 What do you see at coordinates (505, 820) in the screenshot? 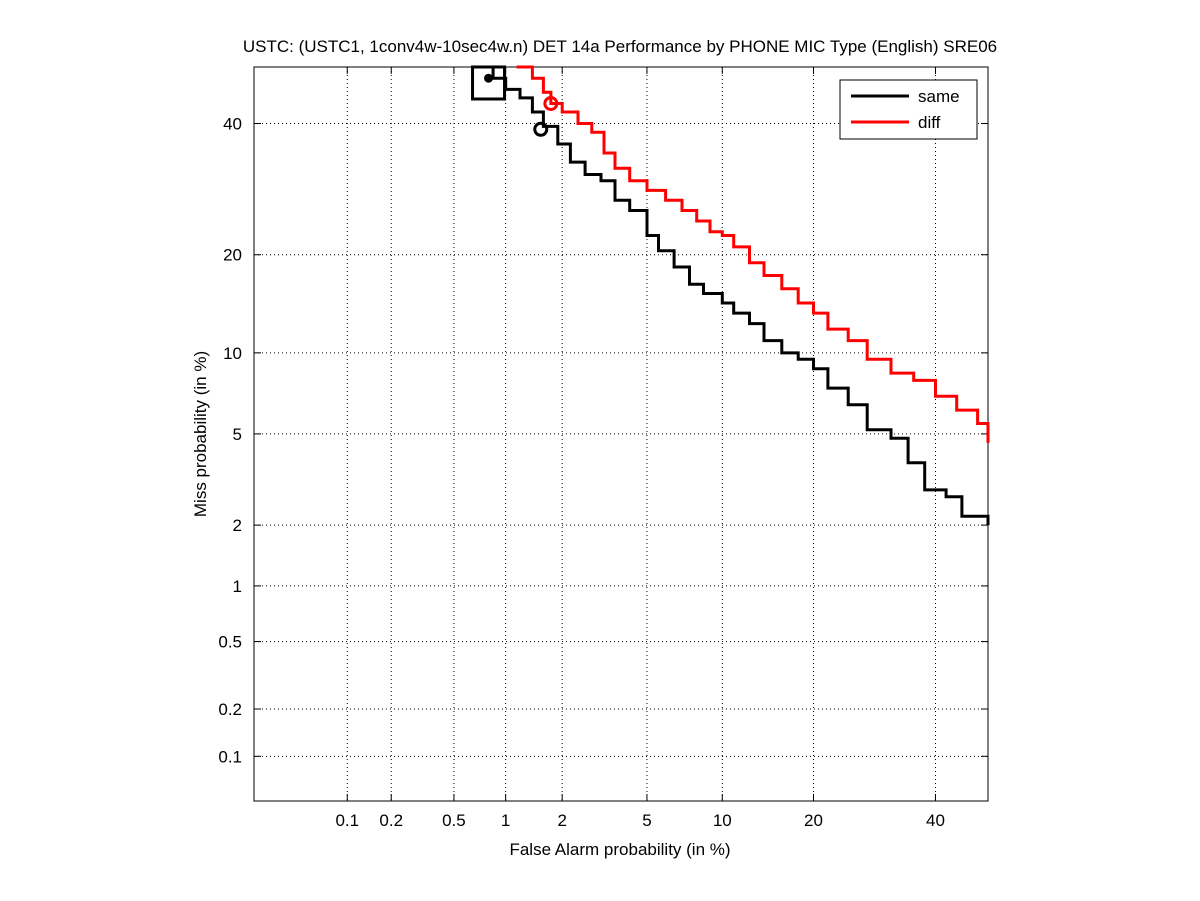
I see `x-tick-label: 1` at bounding box center [505, 820].